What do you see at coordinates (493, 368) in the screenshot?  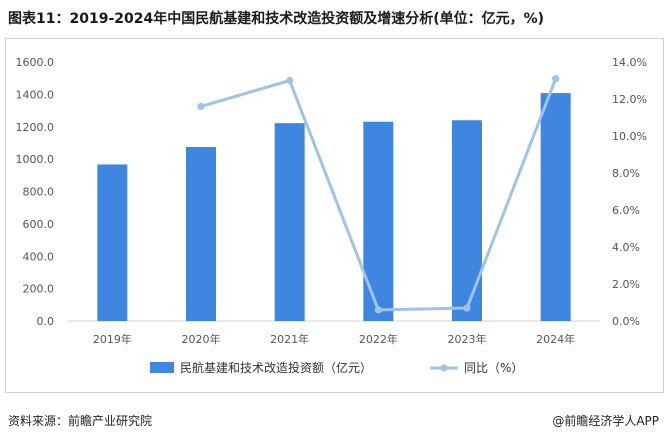 I see `legend-line-label: 同比（%）` at bounding box center [493, 368].